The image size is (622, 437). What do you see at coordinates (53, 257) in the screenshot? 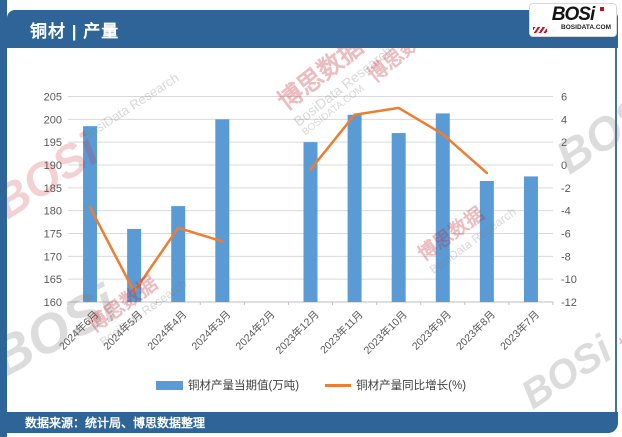
I see `svg-text: 170` at bounding box center [53, 257].